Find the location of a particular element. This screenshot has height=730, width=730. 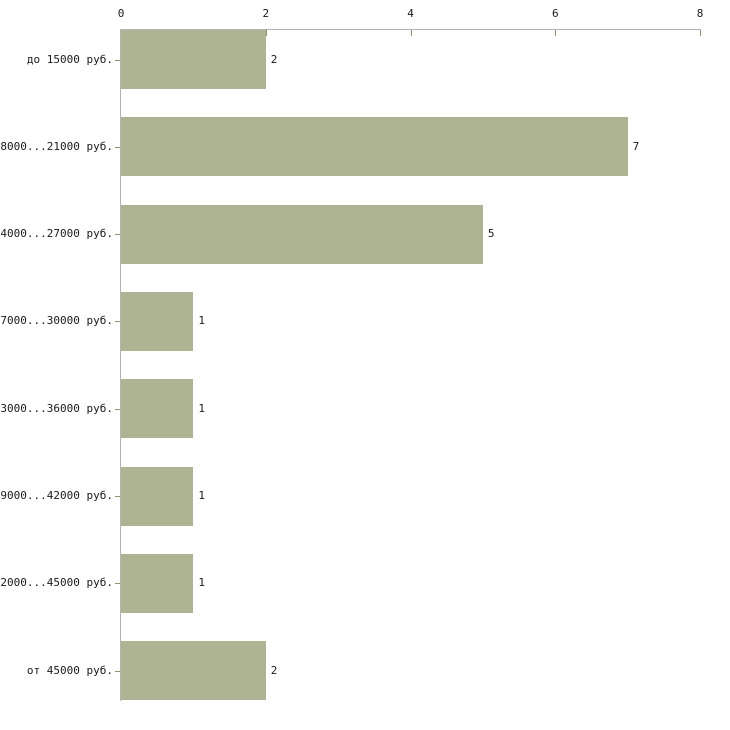

category-label: 18000...21000 руб. is located at coordinates (56, 146).